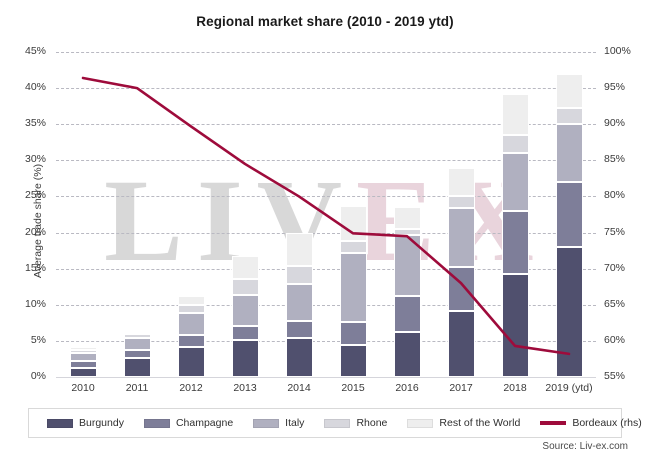  Describe the element at coordinates (461, 388) in the screenshot. I see `x-axis-tick-label: 2017` at that location.